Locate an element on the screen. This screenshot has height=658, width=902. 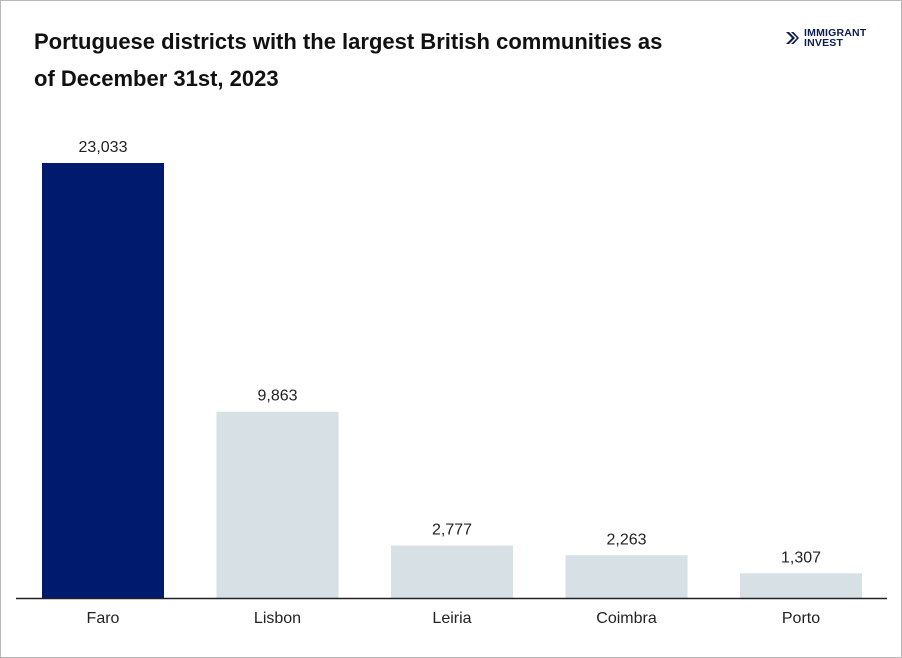
bar-faro is located at coordinates (103, 380).